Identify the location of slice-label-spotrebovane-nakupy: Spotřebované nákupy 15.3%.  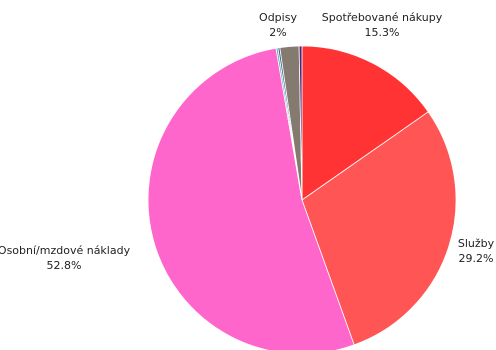
(382, 25).